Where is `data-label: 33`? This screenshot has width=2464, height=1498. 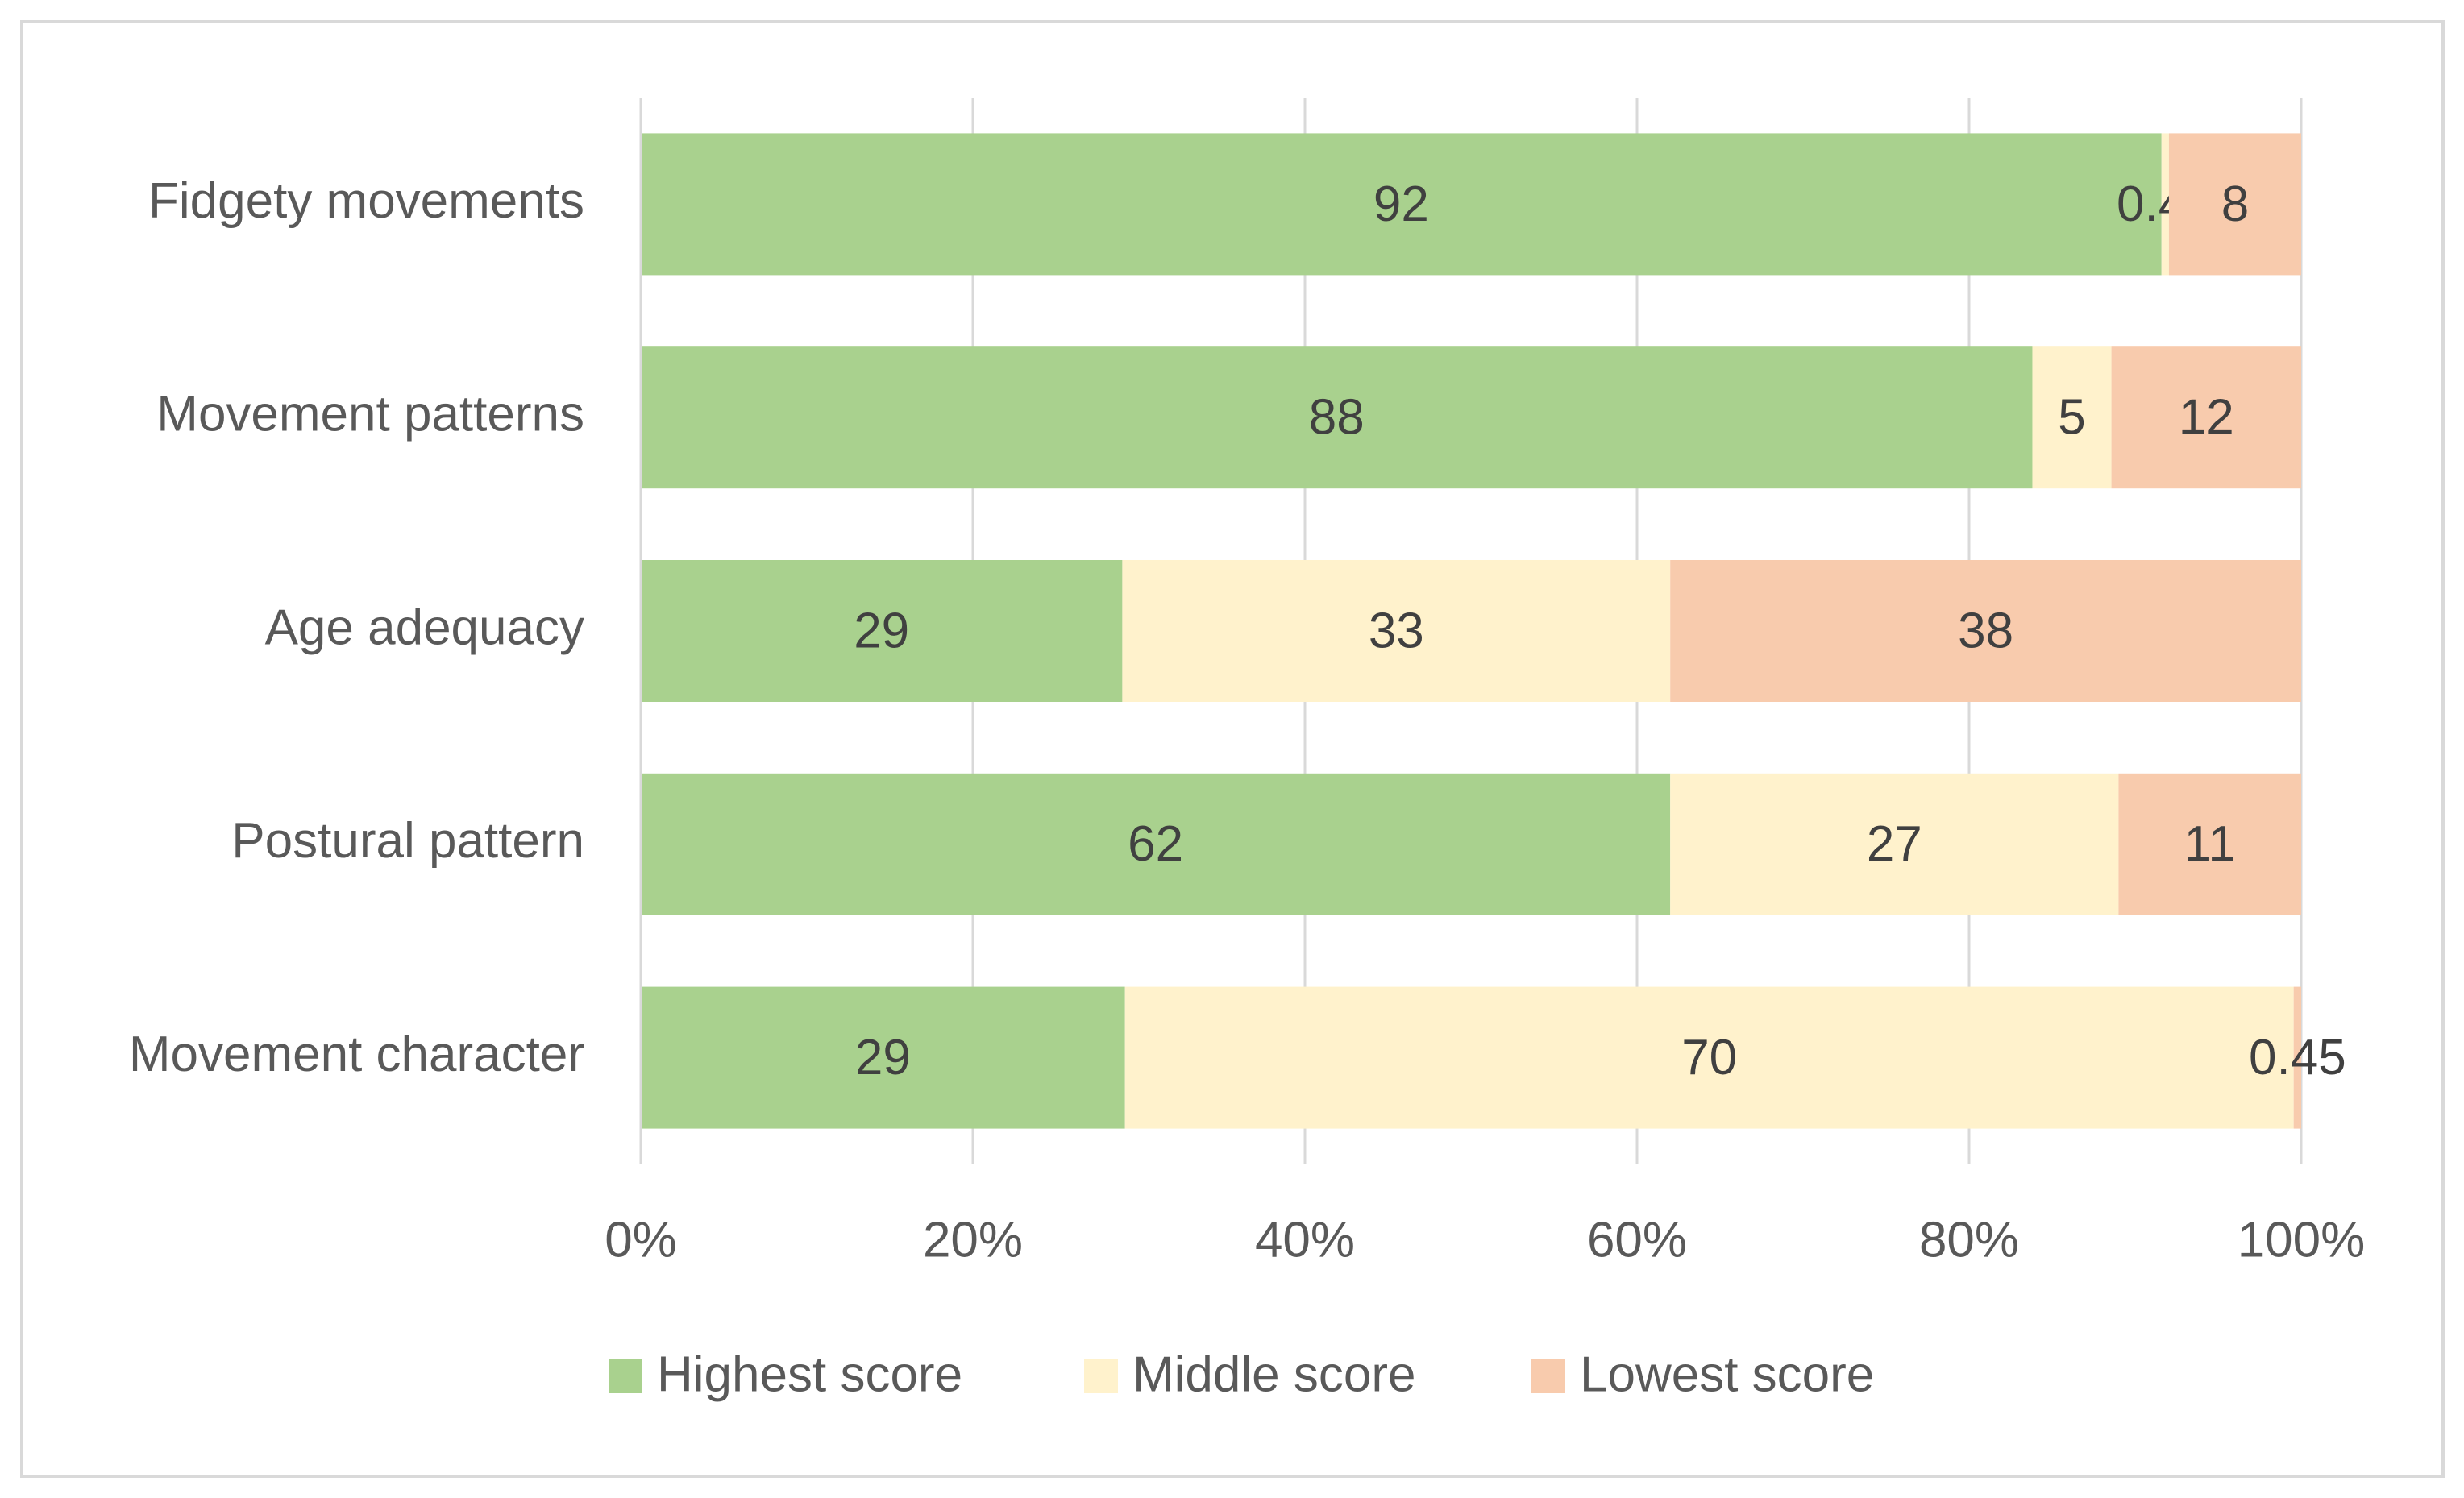 data-label: 33 is located at coordinates (1396, 630).